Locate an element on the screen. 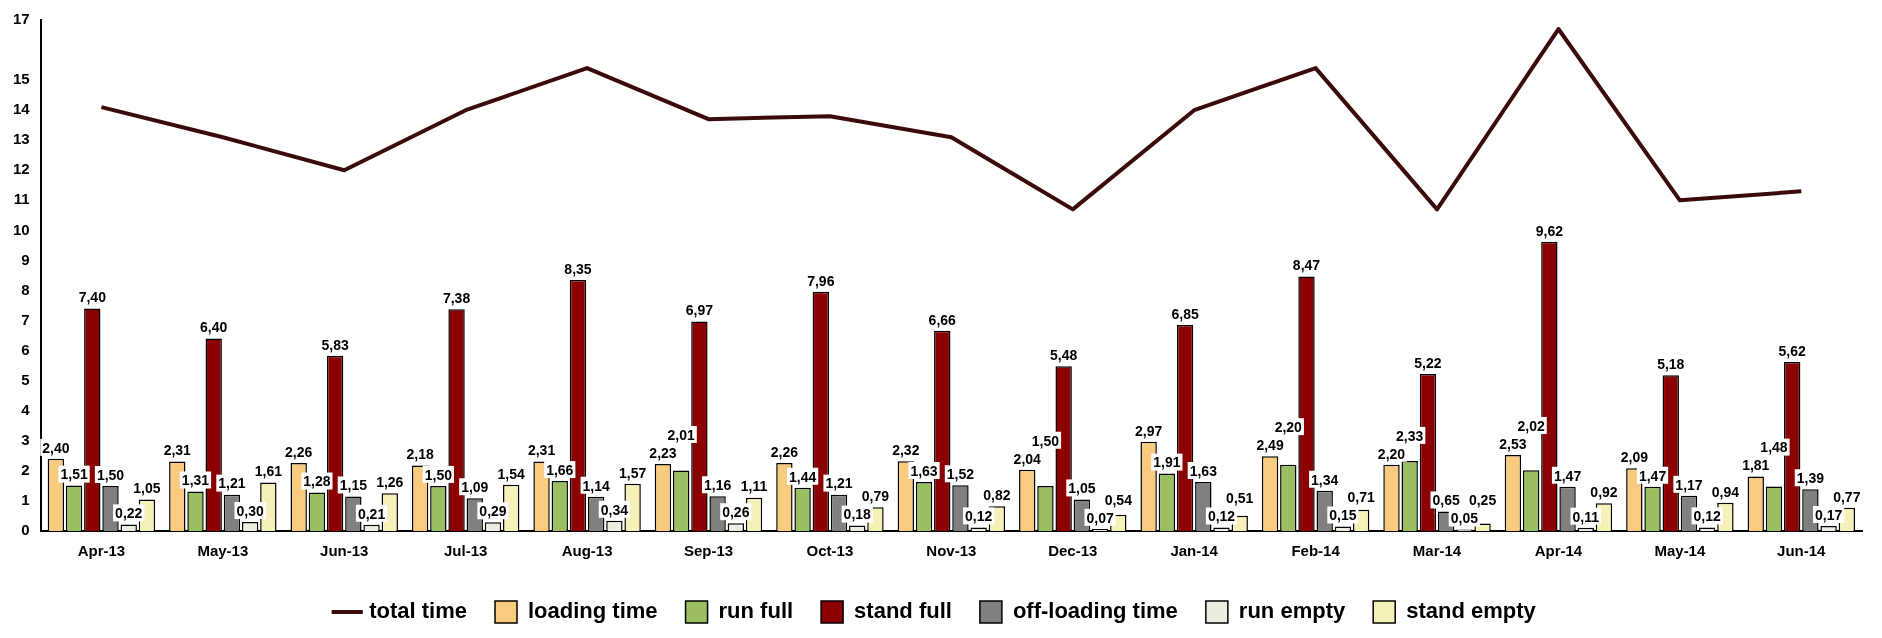  x-tick-label: Oct-13 is located at coordinates (830, 551).